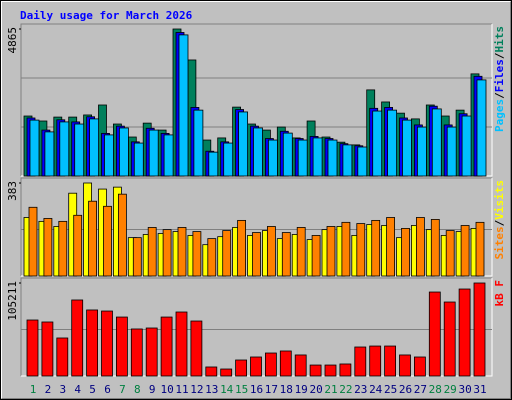  I want to click on x-tick-label: 7, so click(122, 389).